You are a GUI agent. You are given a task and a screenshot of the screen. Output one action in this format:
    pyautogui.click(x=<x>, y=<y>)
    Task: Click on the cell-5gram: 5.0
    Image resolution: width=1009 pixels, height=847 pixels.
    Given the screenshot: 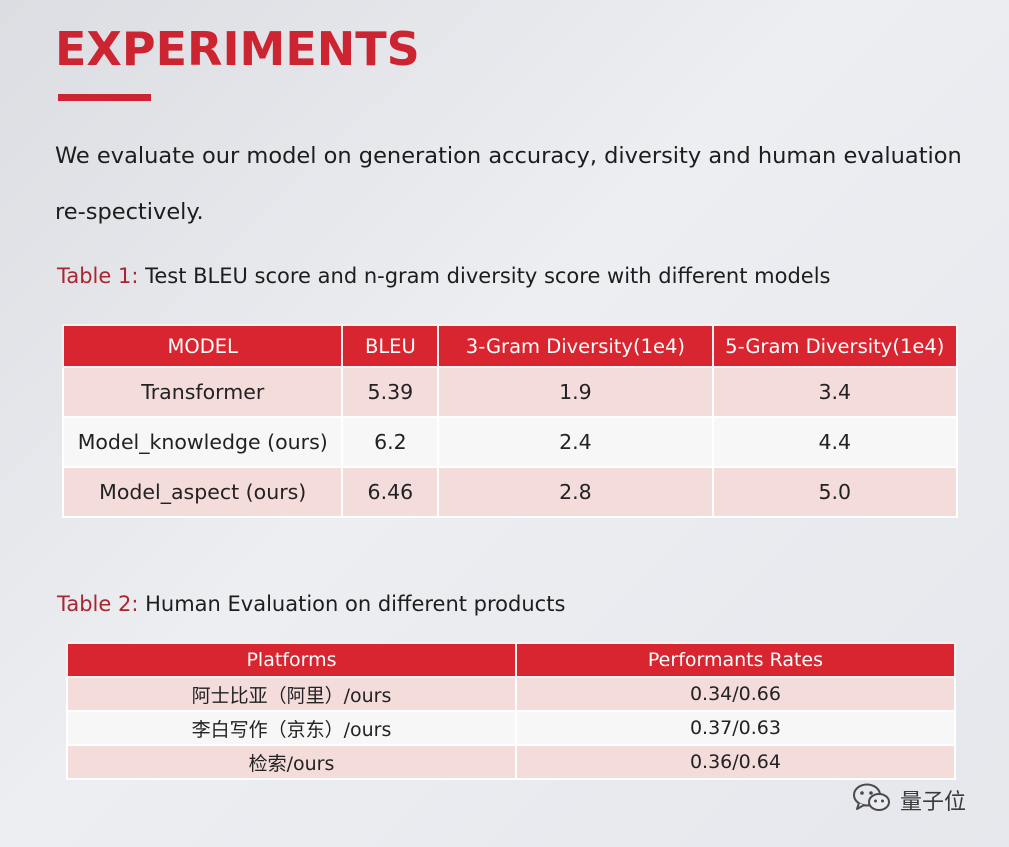 What is the action you would take?
    pyautogui.click(x=835, y=492)
    